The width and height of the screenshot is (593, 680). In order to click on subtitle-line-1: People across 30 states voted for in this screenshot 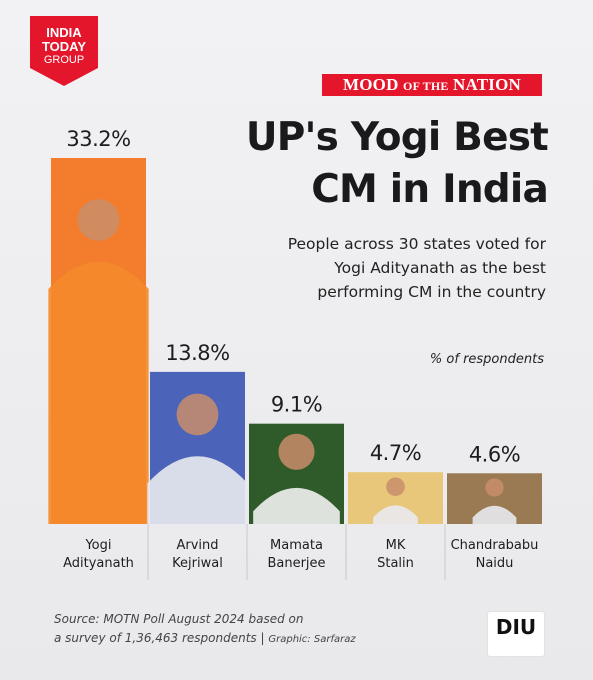, I will do `click(416, 244)`.